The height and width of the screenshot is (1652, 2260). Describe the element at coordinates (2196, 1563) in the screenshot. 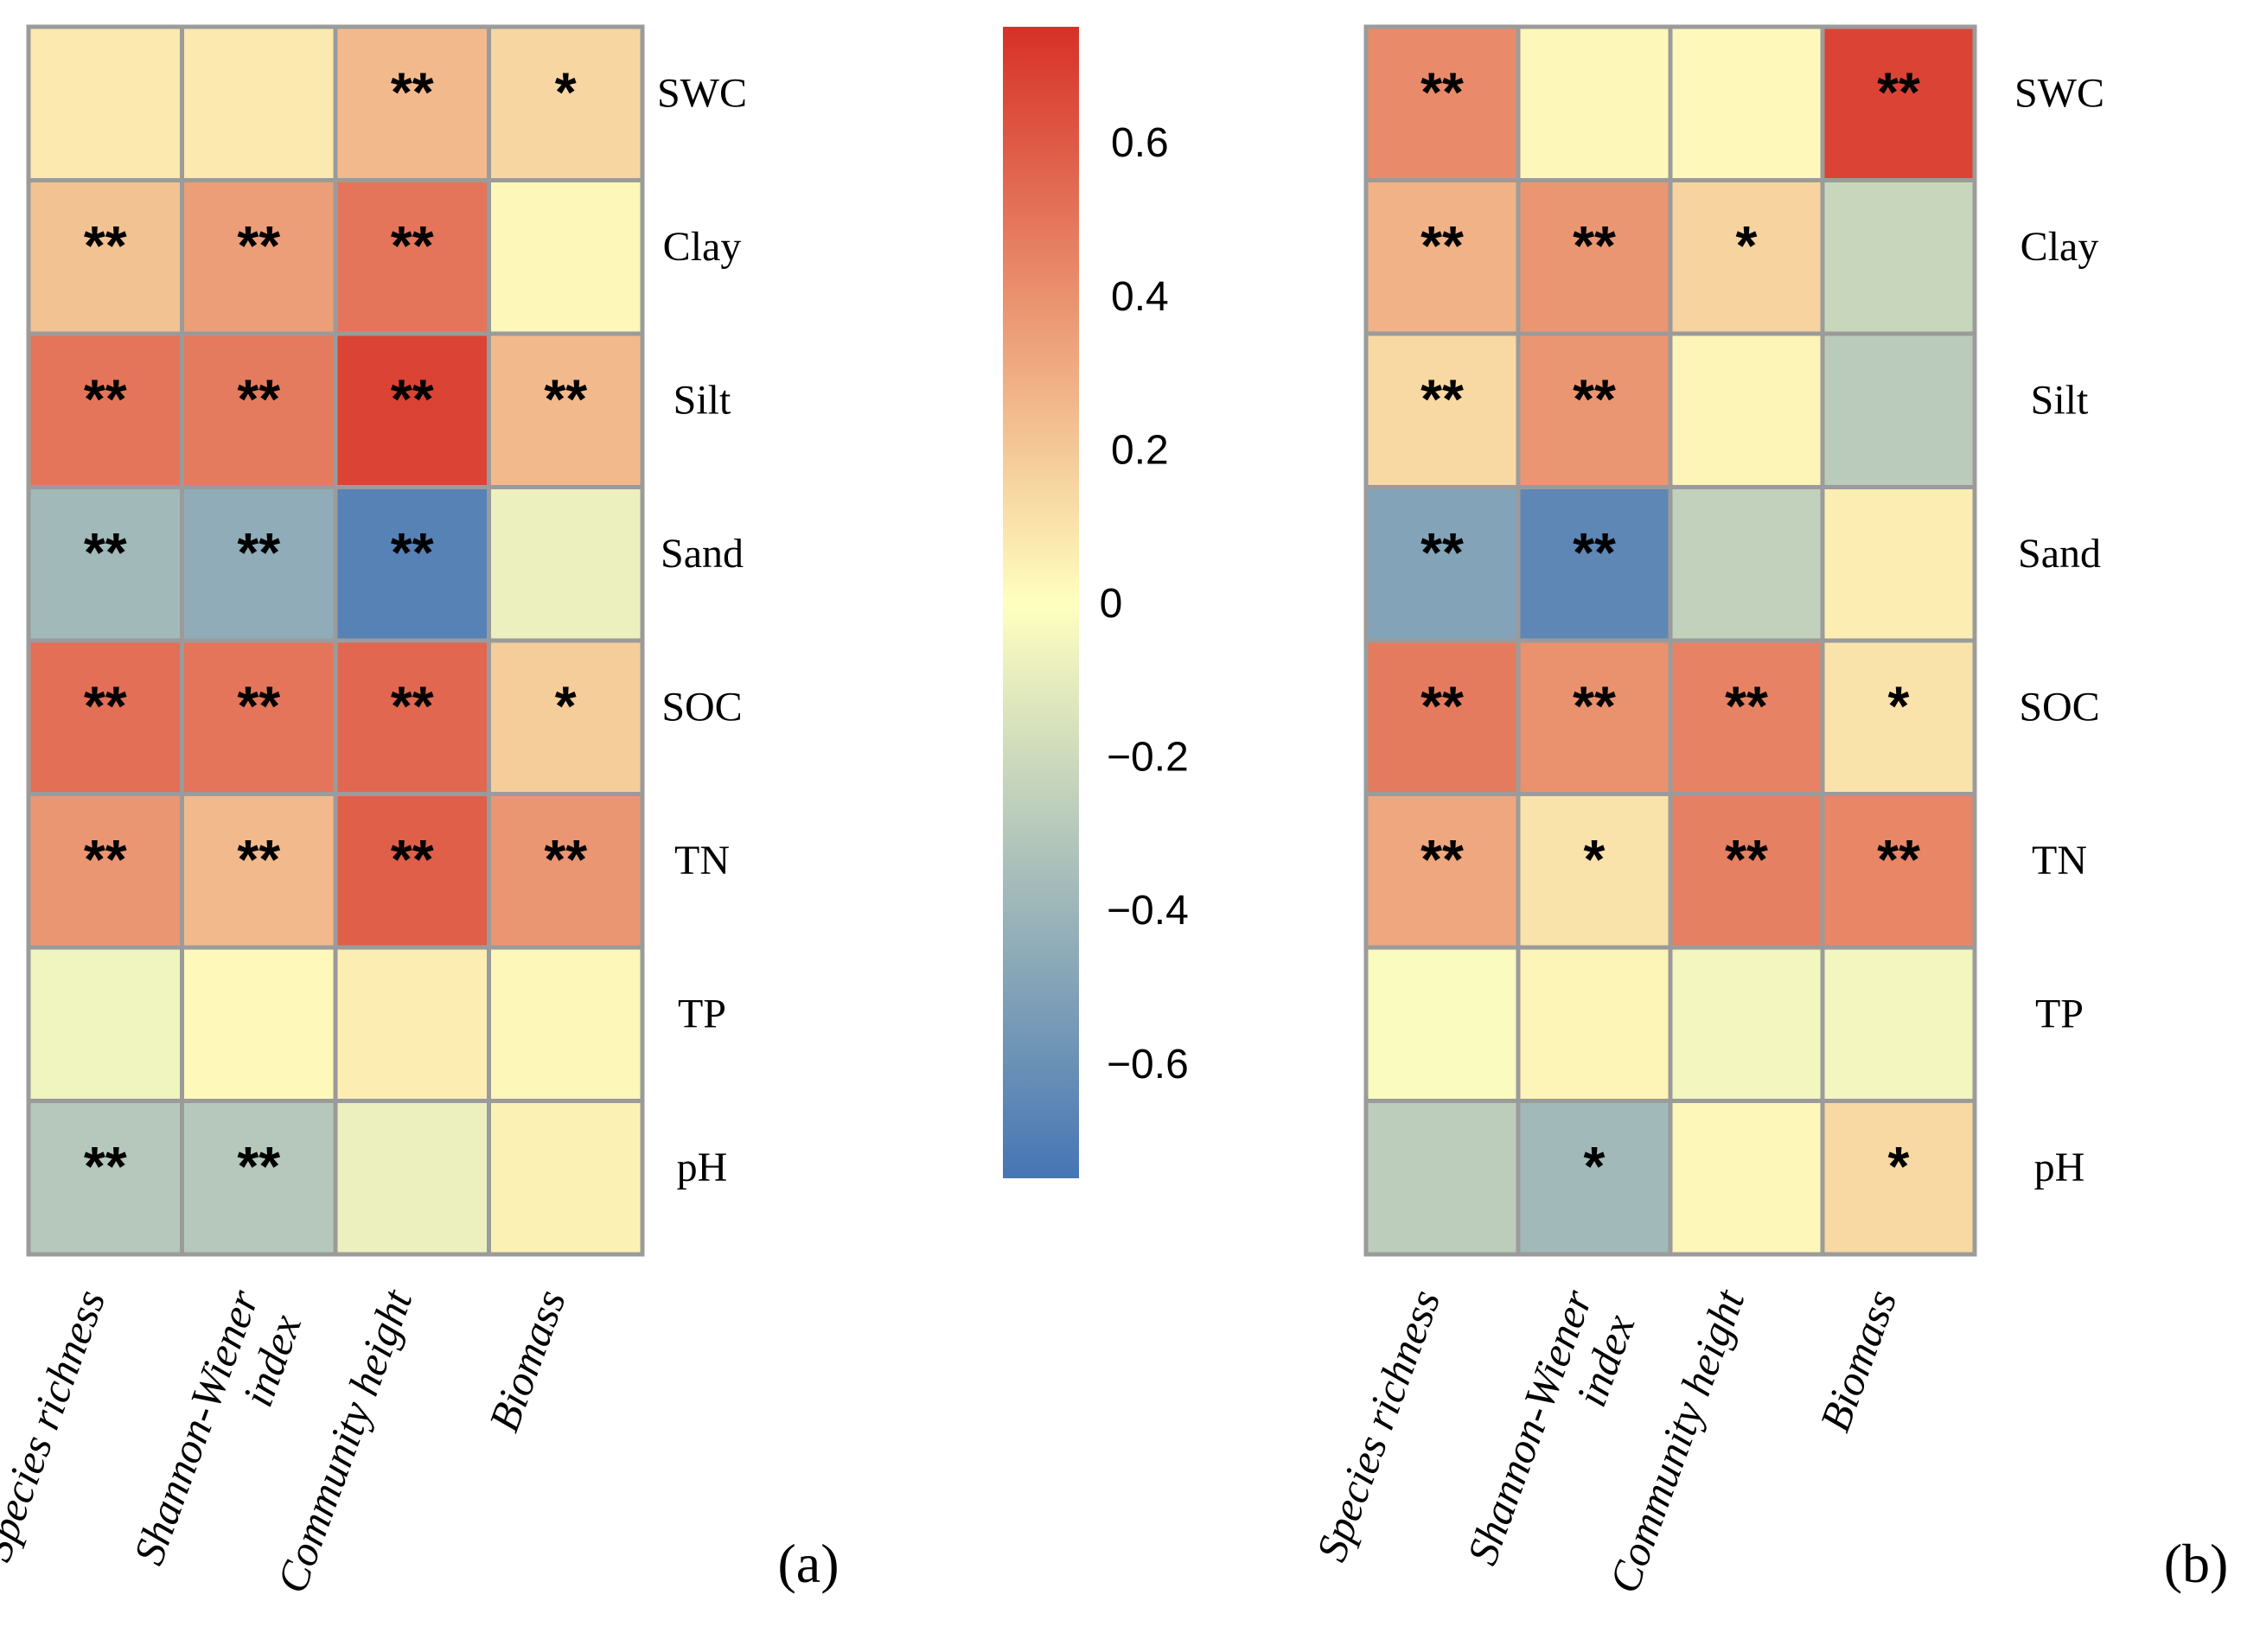

I see `panel-label-b: (b)` at that location.